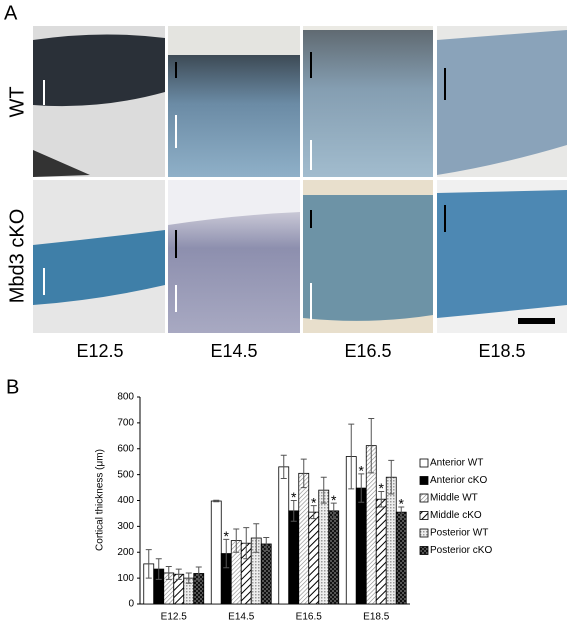  Describe the element at coordinates (125, 448) in the screenshot. I see `y-tick-label: 600` at that location.